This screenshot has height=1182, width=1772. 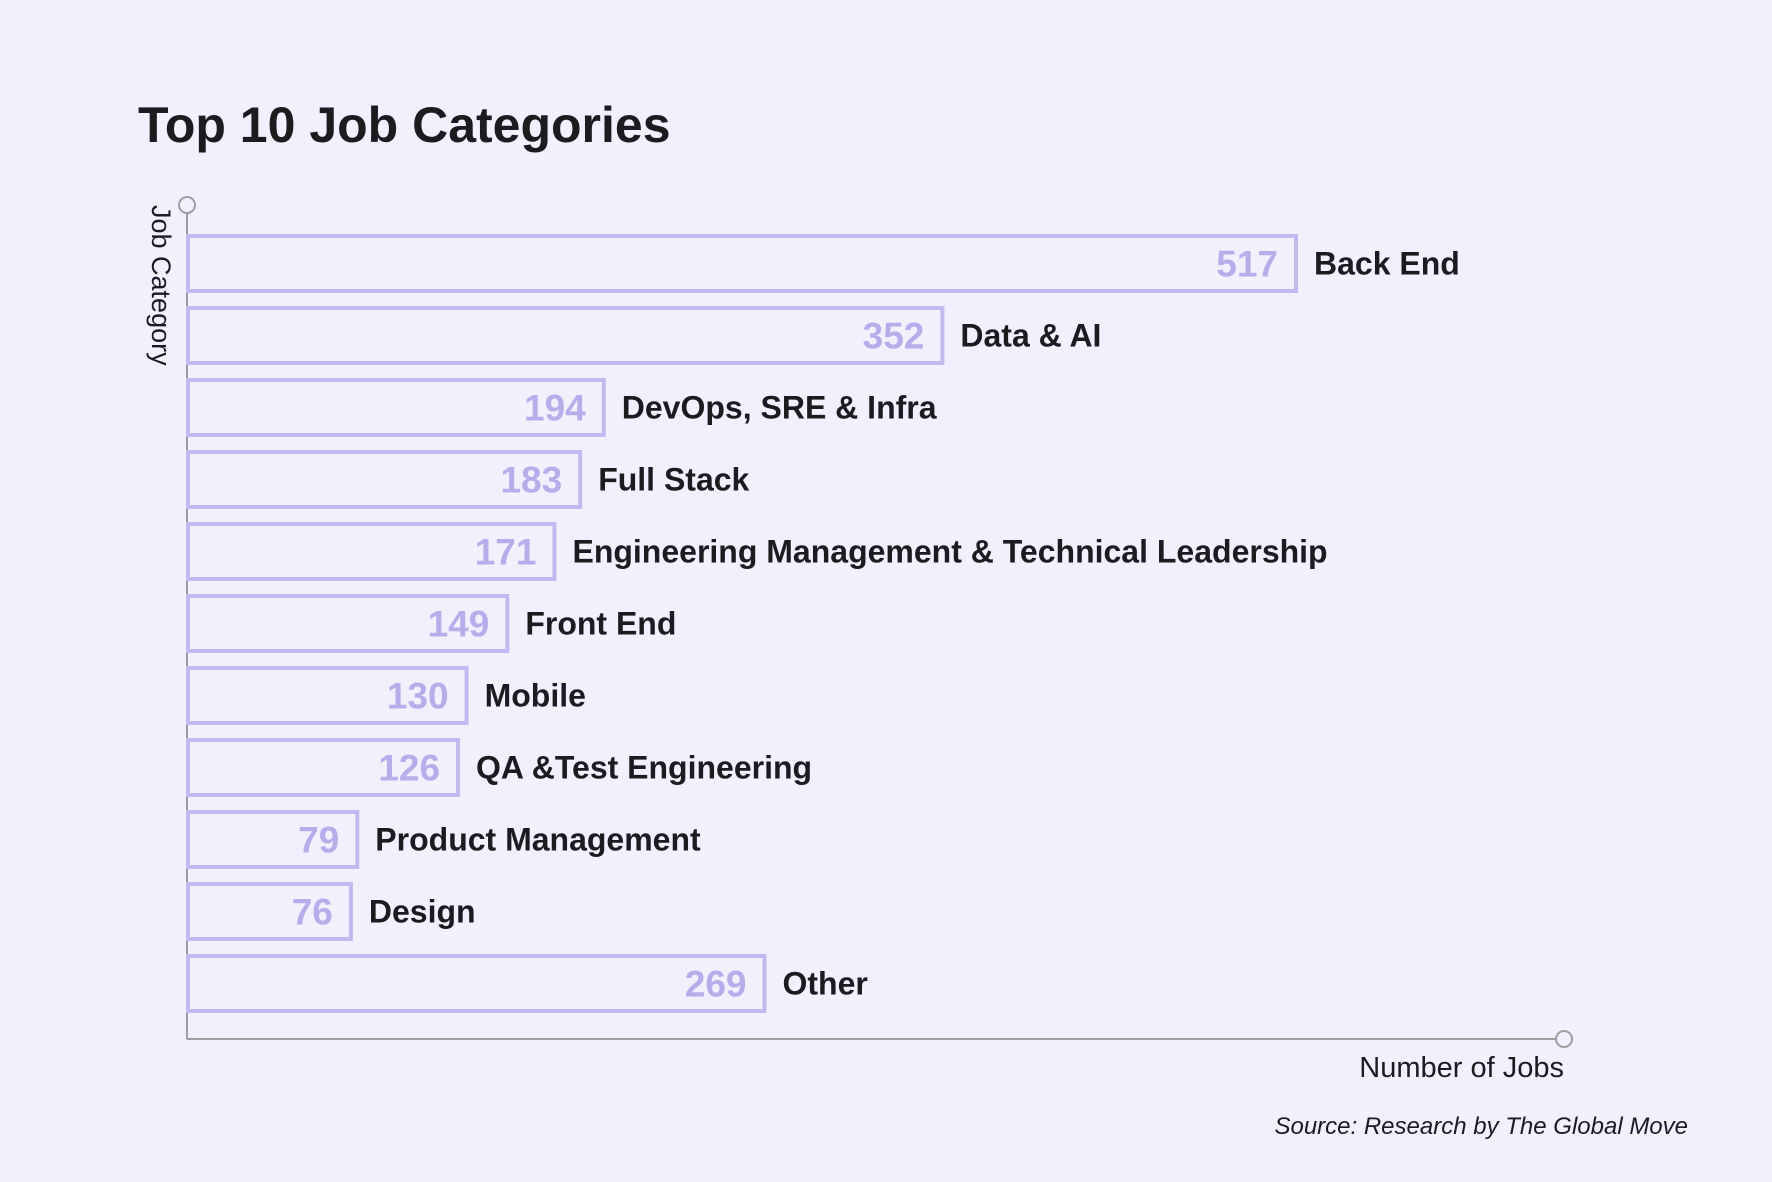 What do you see at coordinates (555, 408) in the screenshot?
I see `bar-value-label: 194` at bounding box center [555, 408].